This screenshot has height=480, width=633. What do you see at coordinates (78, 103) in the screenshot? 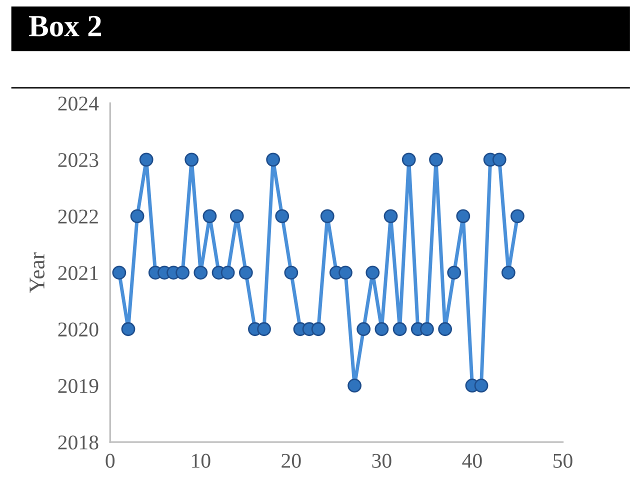
I see `y-tick-label: 2024` at bounding box center [78, 103].